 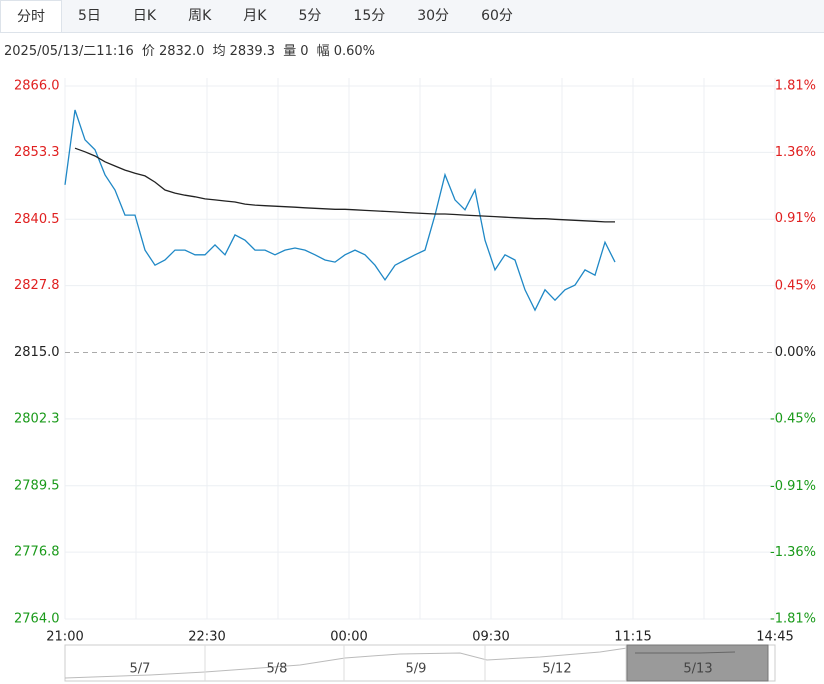 I want to click on y2-tick-label: 0.45%, so click(x=795, y=286).